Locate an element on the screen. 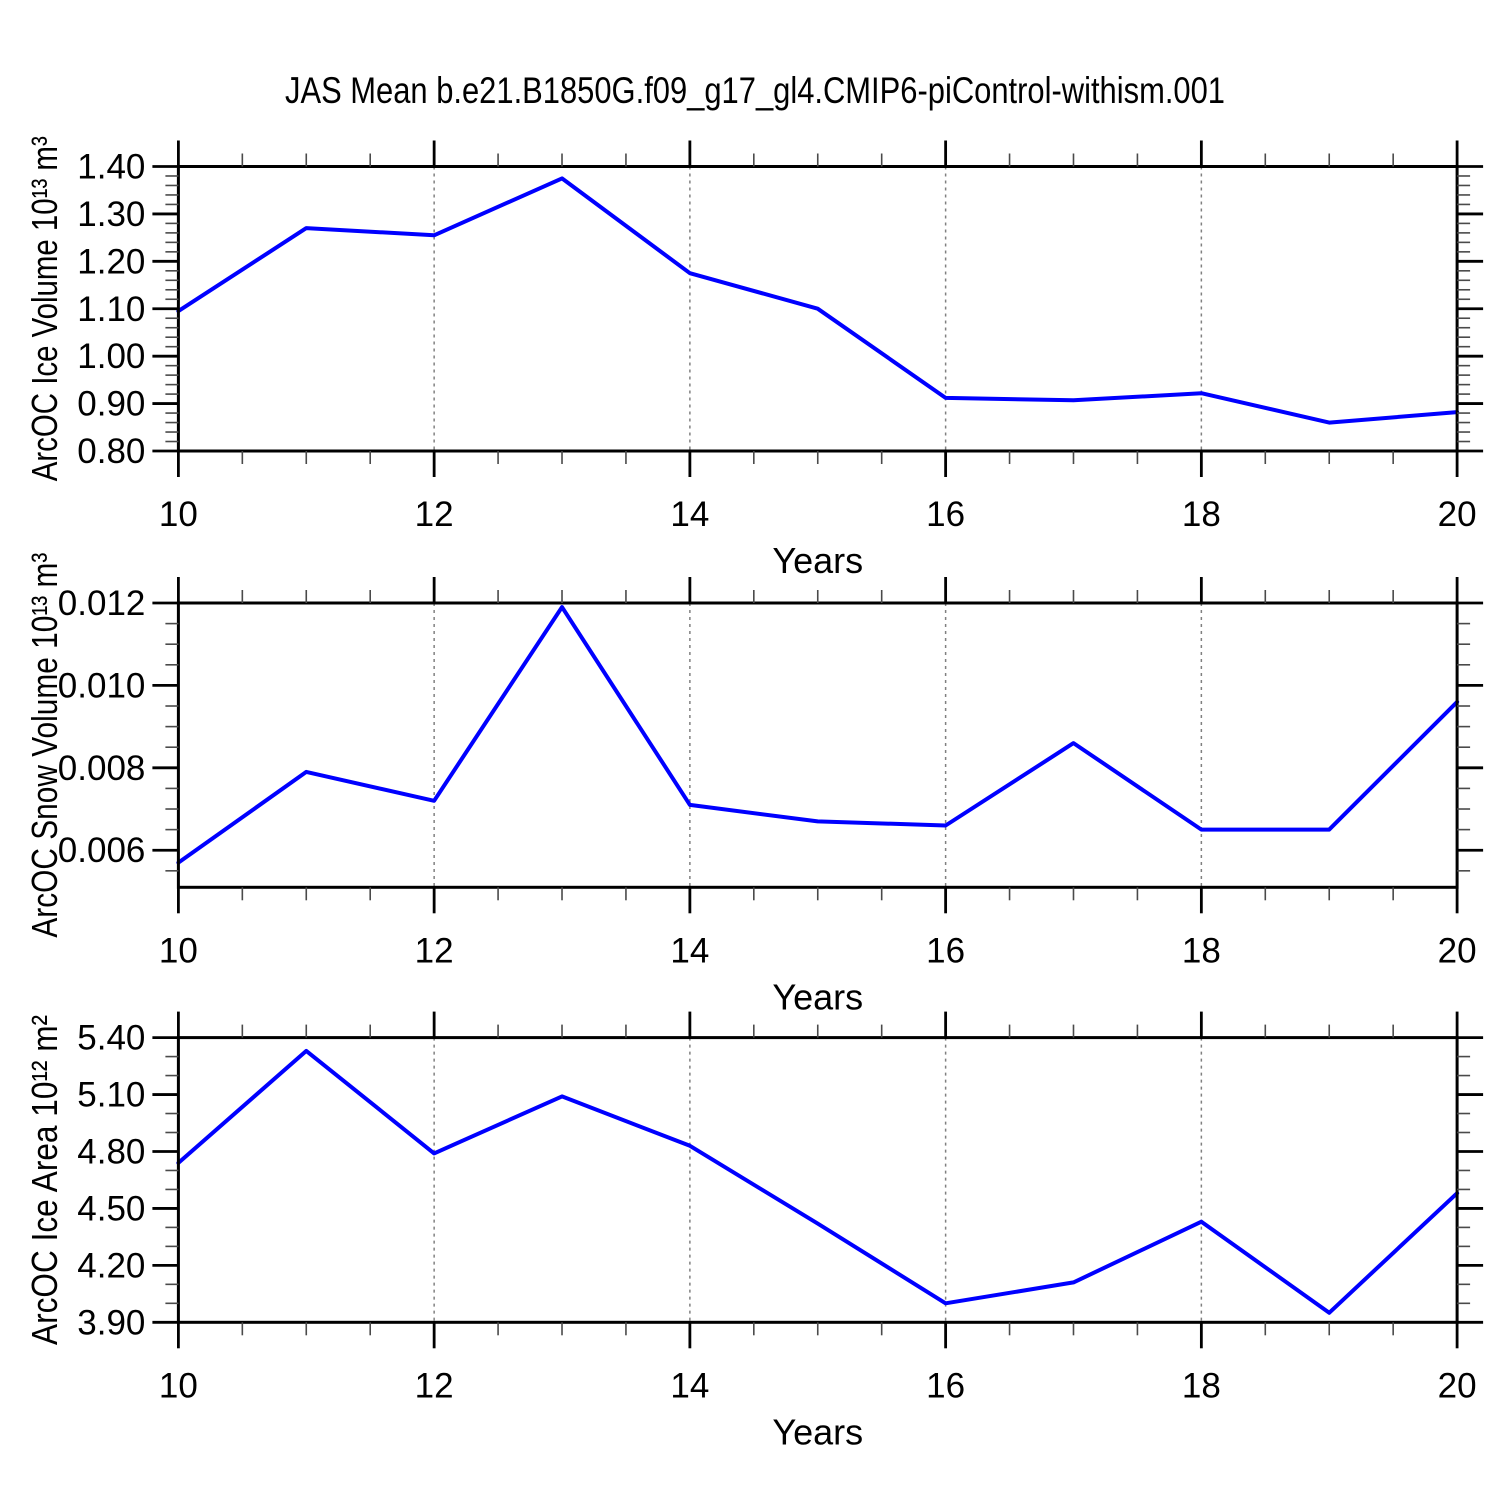  y-tick-label: 5.40 is located at coordinates (111, 1038).